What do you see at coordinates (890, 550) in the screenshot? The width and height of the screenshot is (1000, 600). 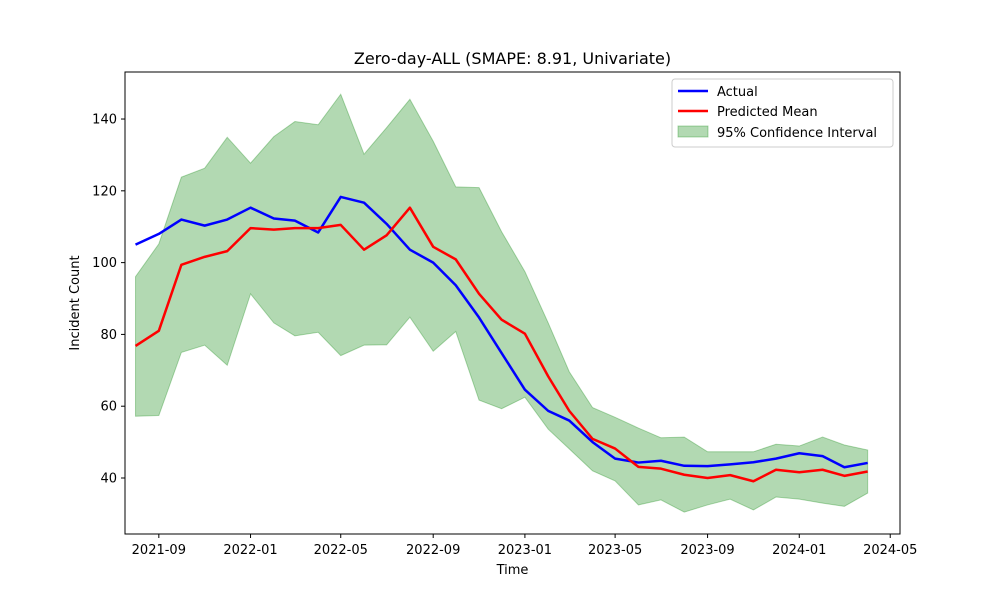 I see `x-tick-label: 2024-05` at bounding box center [890, 550].